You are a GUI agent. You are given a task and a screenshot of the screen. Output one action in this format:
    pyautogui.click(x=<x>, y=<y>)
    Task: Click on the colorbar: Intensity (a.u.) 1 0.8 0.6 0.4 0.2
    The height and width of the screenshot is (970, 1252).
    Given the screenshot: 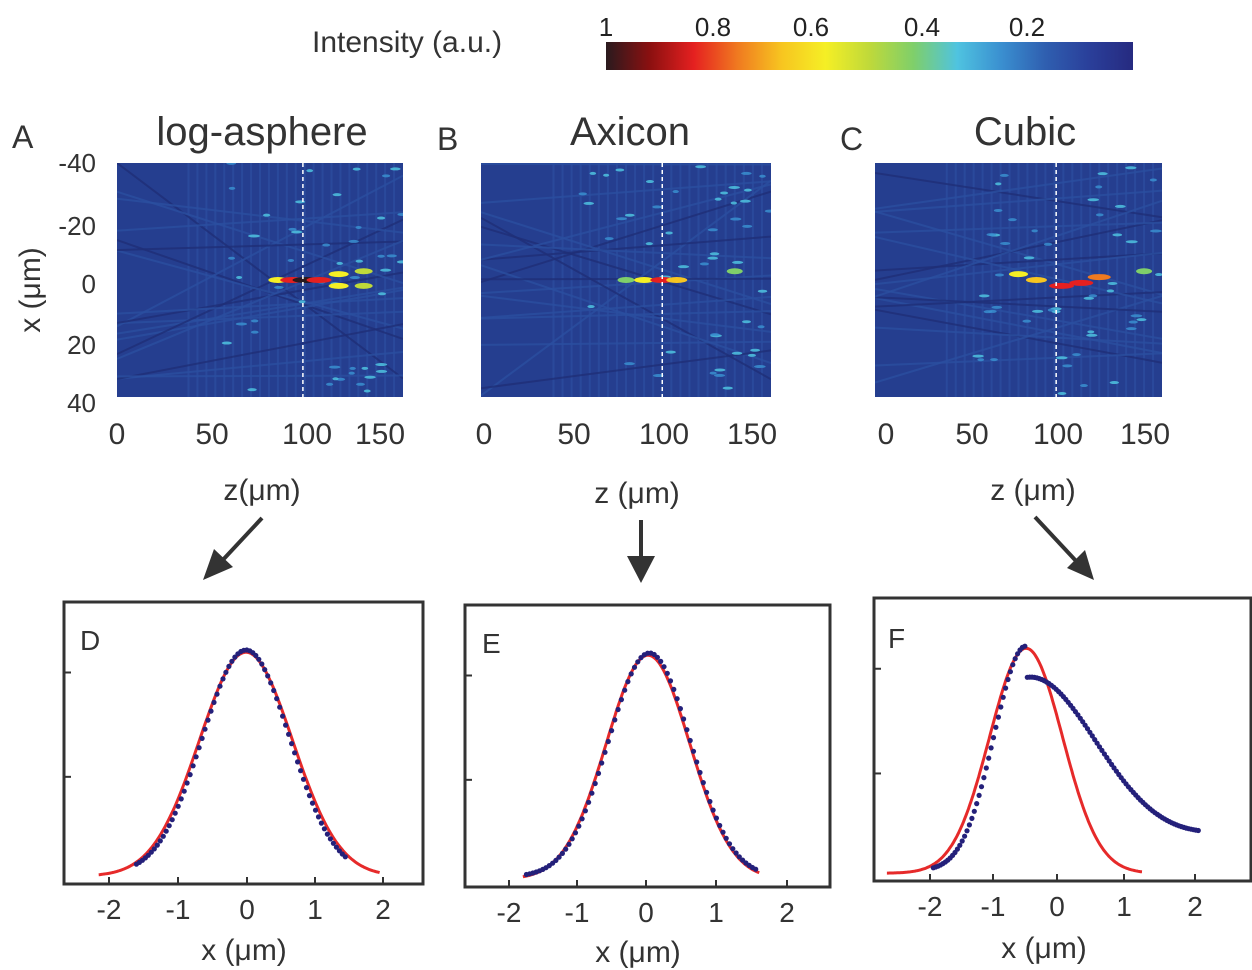 What is the action you would take?
    pyautogui.click(x=722, y=41)
    